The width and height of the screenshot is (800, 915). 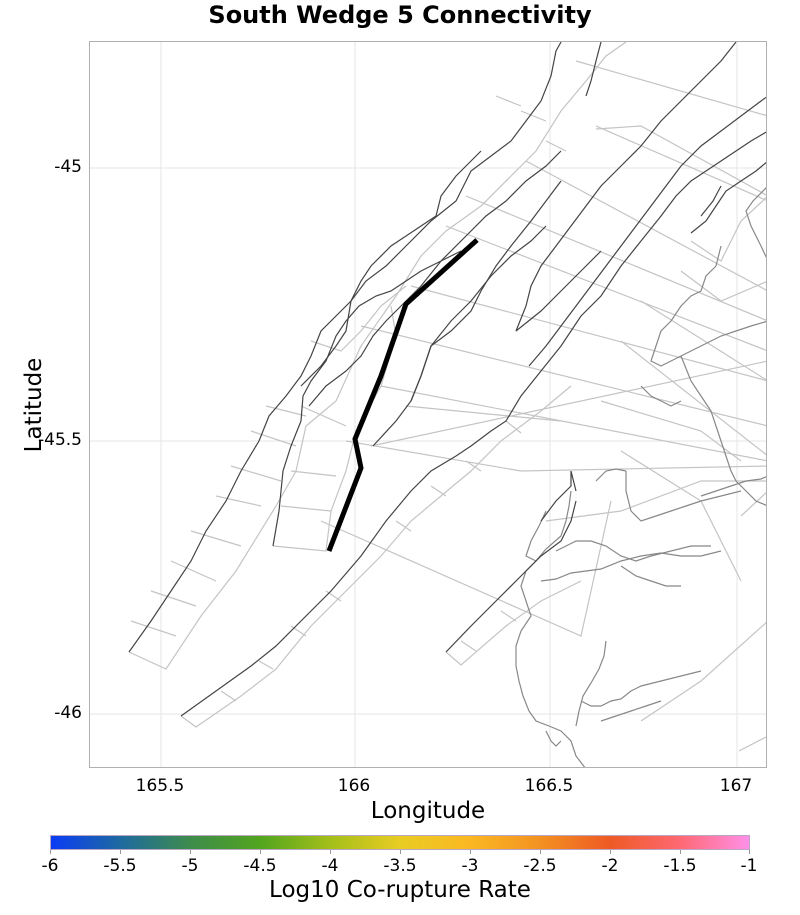 I want to click on y-tick-label: -46, so click(x=68, y=713).